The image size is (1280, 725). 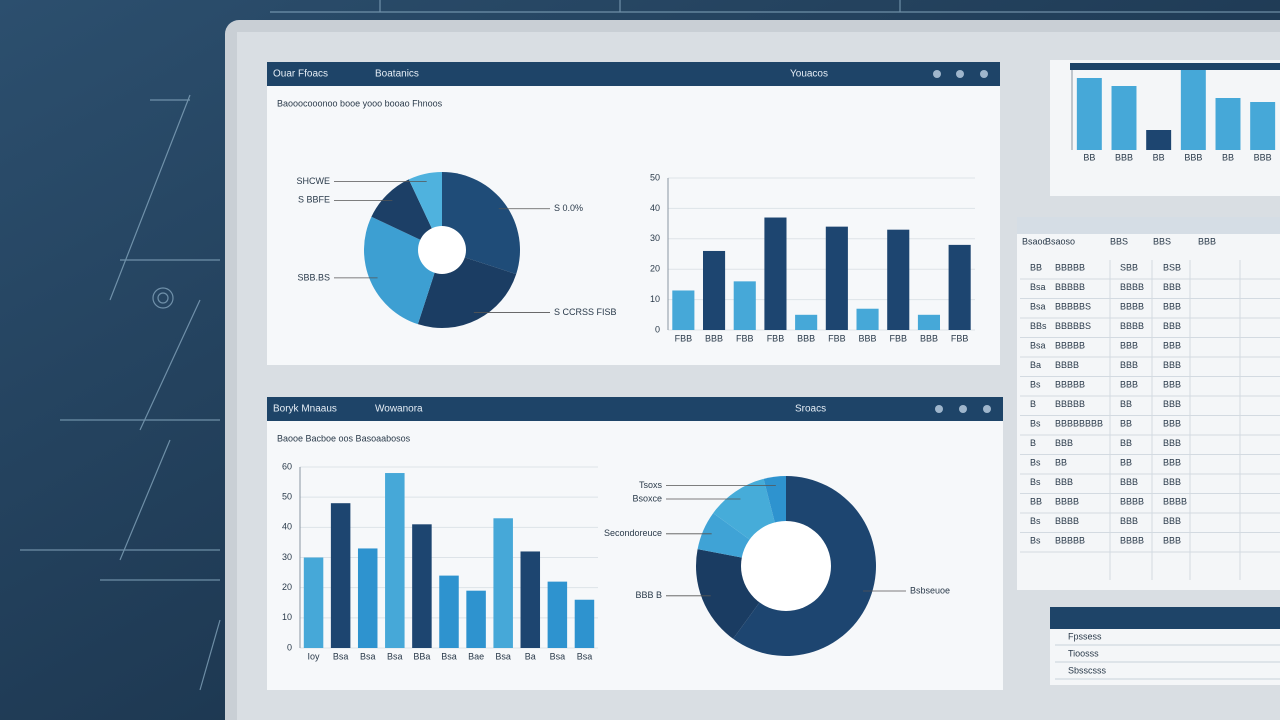 I want to click on slice-label: S BBFE, so click(x=314, y=200).